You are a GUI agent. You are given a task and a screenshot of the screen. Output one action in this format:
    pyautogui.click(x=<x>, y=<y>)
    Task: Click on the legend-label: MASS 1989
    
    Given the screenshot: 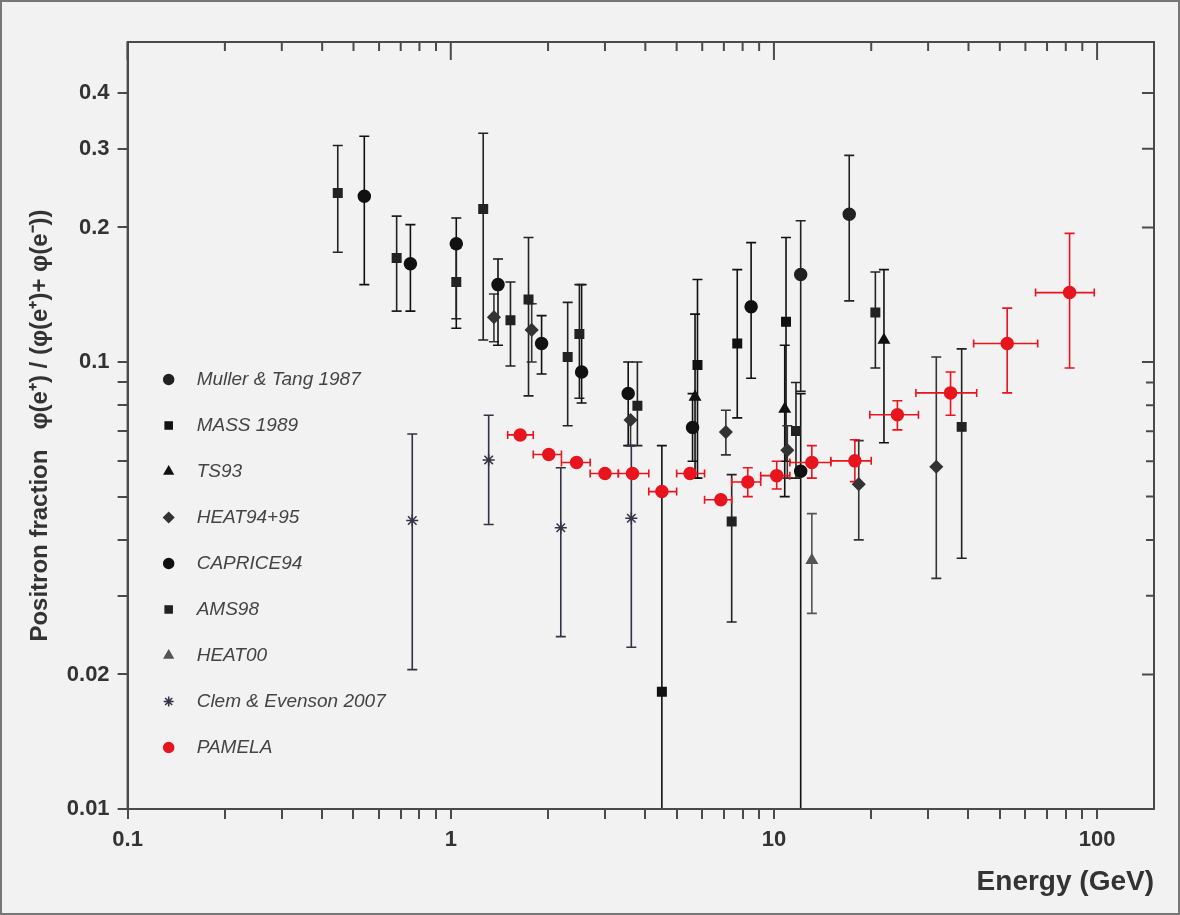 What is the action you would take?
    pyautogui.click(x=247, y=424)
    